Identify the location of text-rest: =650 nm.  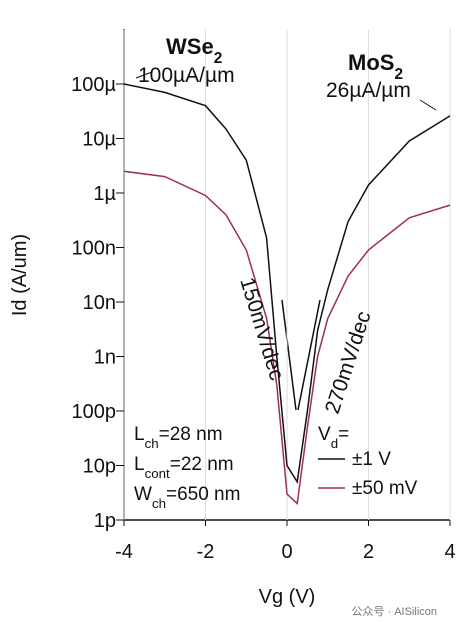
(203, 494).